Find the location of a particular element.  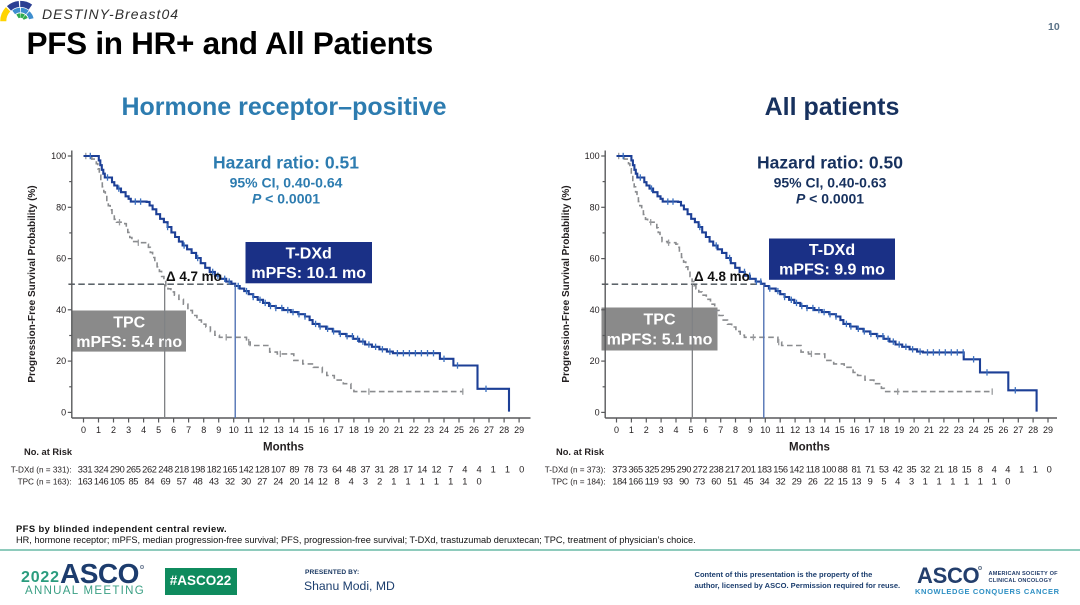

svg-text: 5 is located at coordinates (690, 430).